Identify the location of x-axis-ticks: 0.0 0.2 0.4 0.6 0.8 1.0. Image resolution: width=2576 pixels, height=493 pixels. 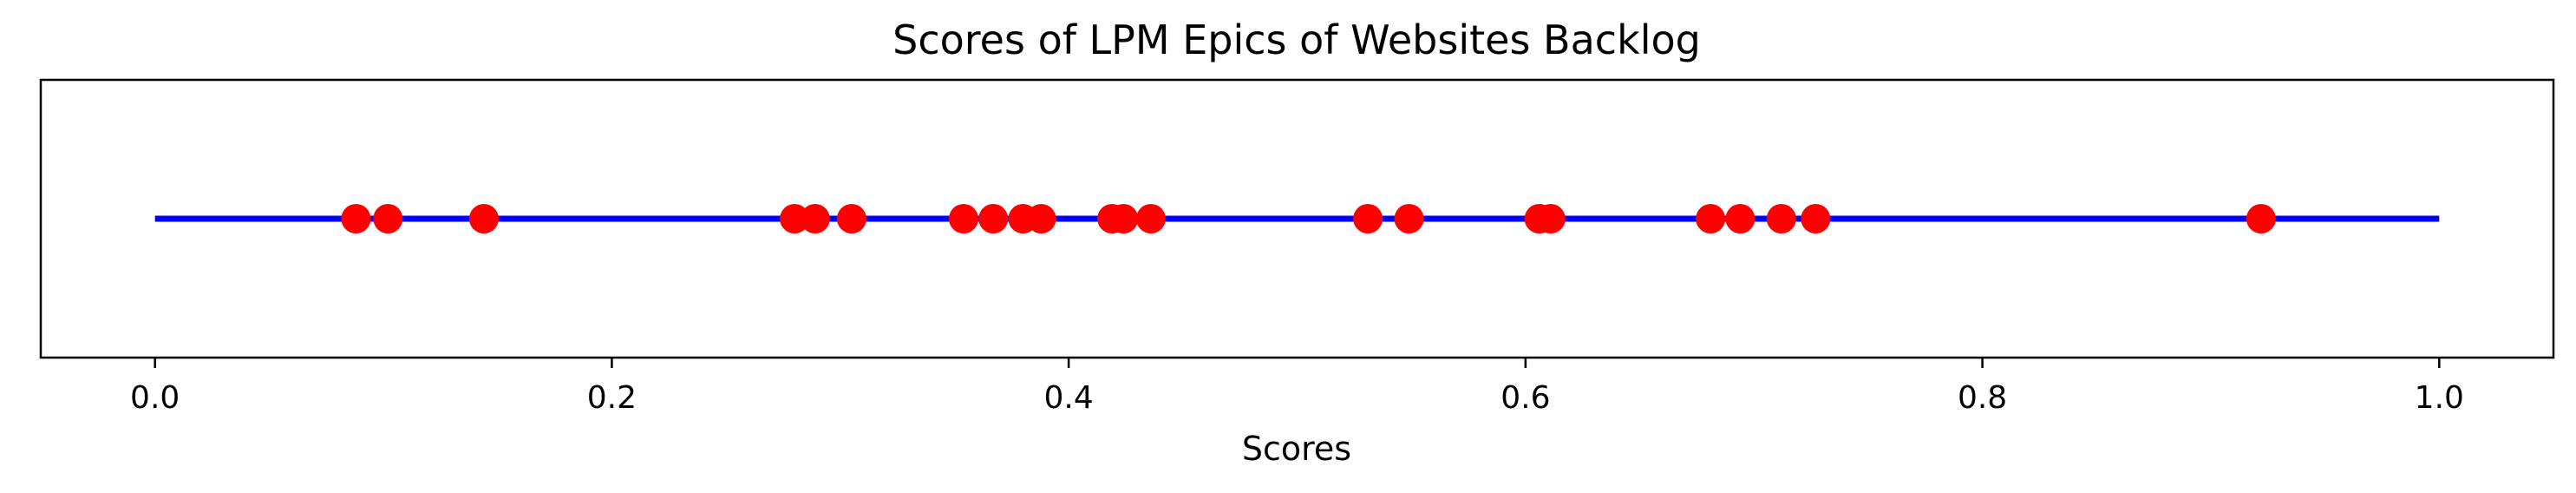
(1297, 387).